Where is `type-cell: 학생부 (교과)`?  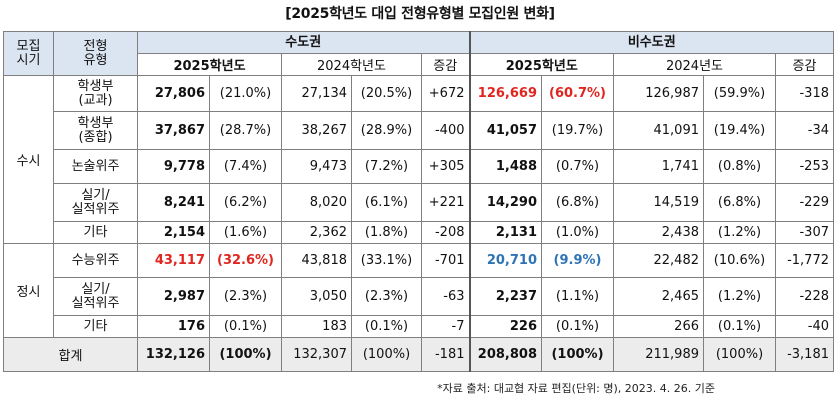
type-cell: 학생부 (교과) is located at coordinates (95, 93).